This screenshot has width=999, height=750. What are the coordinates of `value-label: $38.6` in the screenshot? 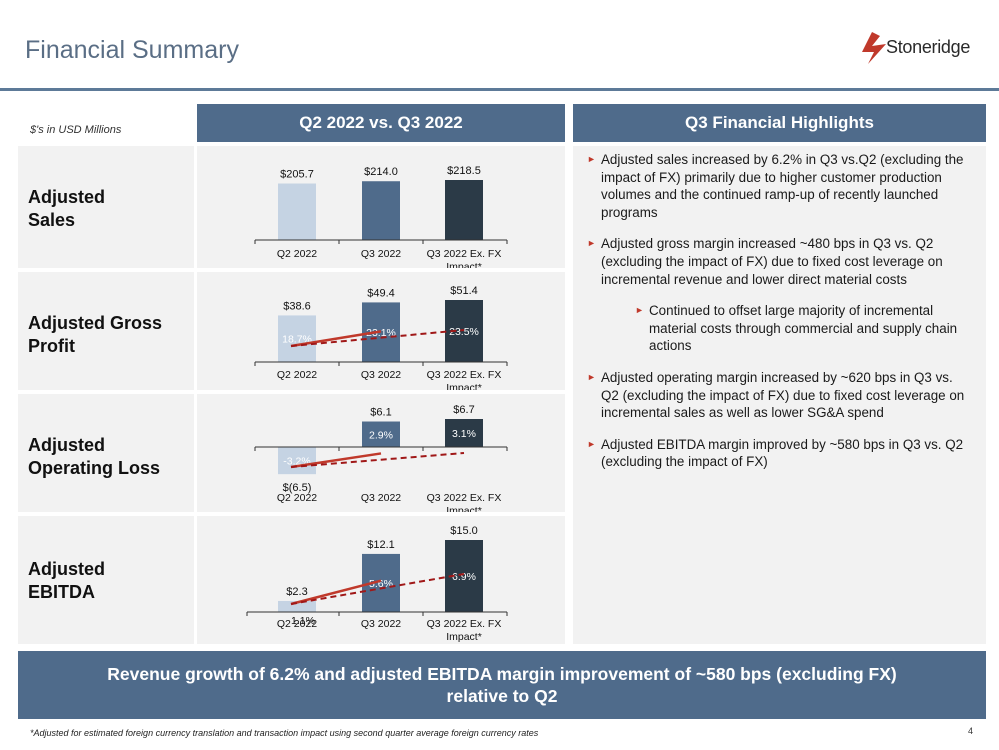 It's located at (297, 306).